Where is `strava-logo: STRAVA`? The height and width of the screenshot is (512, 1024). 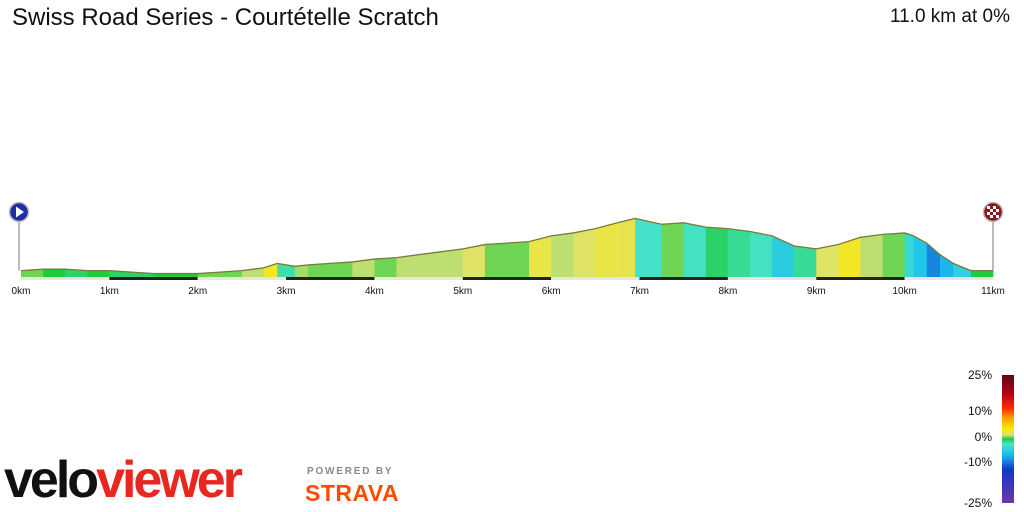 strava-logo: STRAVA is located at coordinates (352, 493).